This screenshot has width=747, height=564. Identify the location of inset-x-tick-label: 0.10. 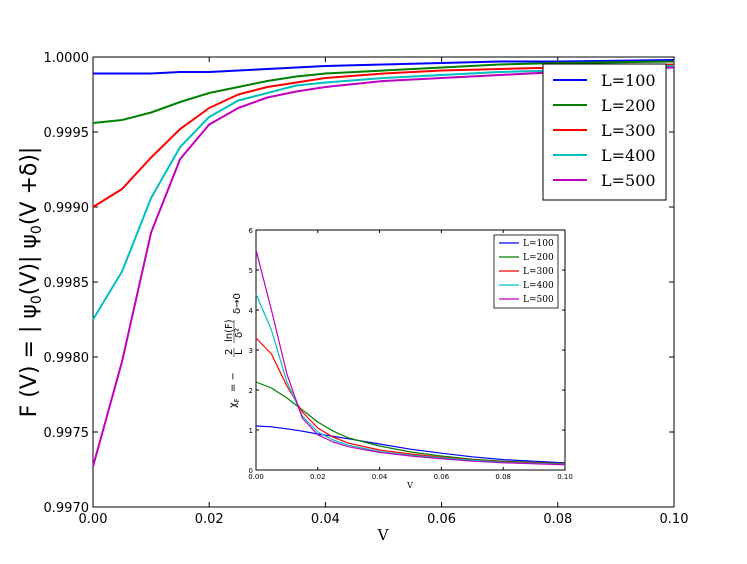
(565, 477).